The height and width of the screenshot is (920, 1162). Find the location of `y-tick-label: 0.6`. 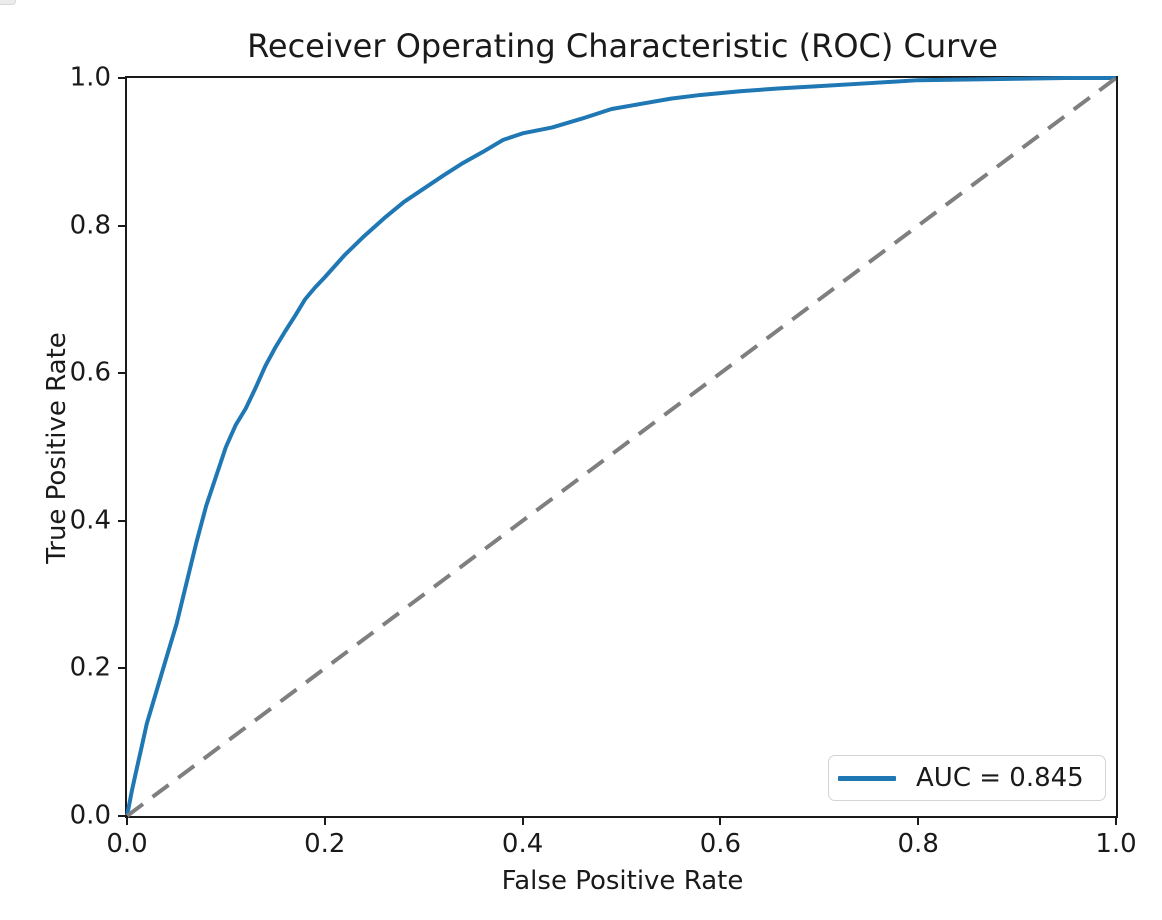

y-tick-label: 0.6 is located at coordinates (90, 372).